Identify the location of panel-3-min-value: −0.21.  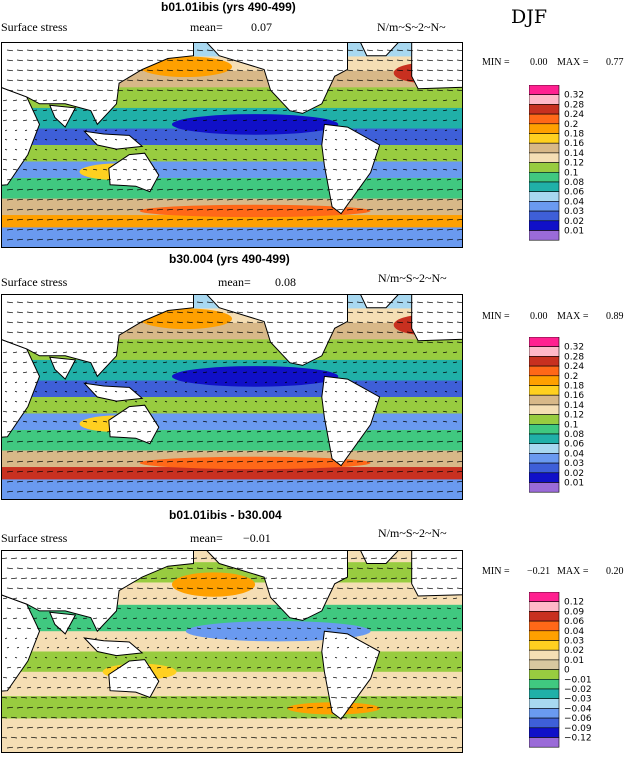
(539, 571).